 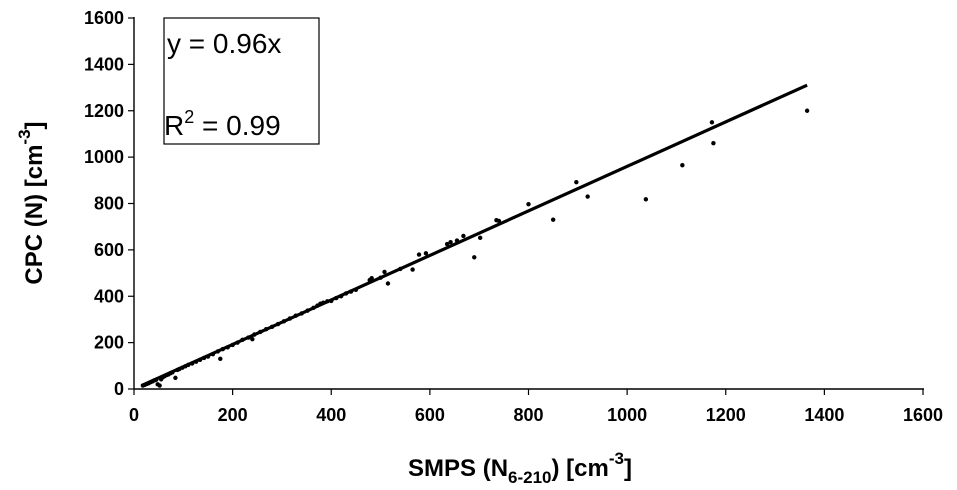 What do you see at coordinates (224, 43) in the screenshot?
I see `fit-equation: y = 0.96x` at bounding box center [224, 43].